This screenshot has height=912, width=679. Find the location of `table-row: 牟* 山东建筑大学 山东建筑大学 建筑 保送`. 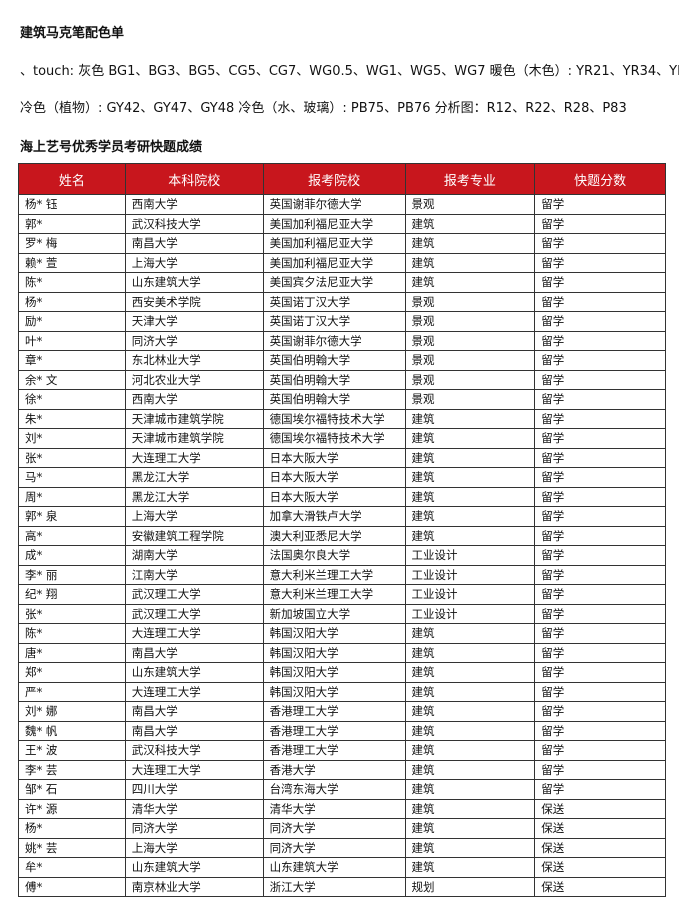

table-row: 牟* 山东建筑大学 山东建筑大学 建筑 保送 is located at coordinates (342, 867).